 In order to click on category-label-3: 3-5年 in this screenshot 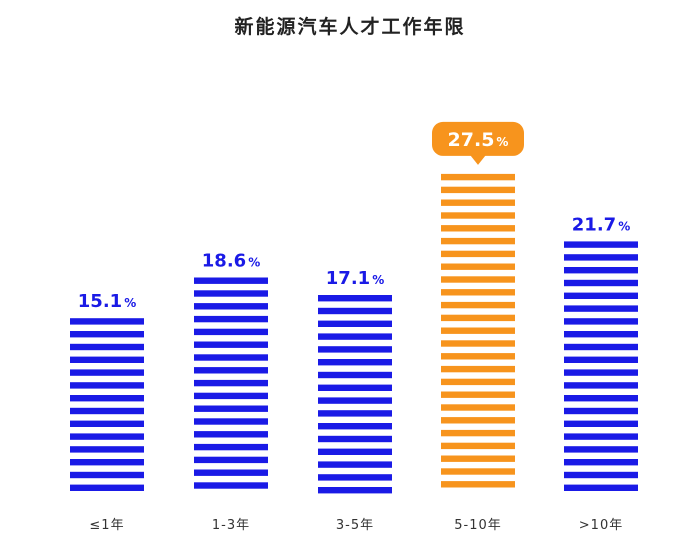, I will do `click(355, 525)`.